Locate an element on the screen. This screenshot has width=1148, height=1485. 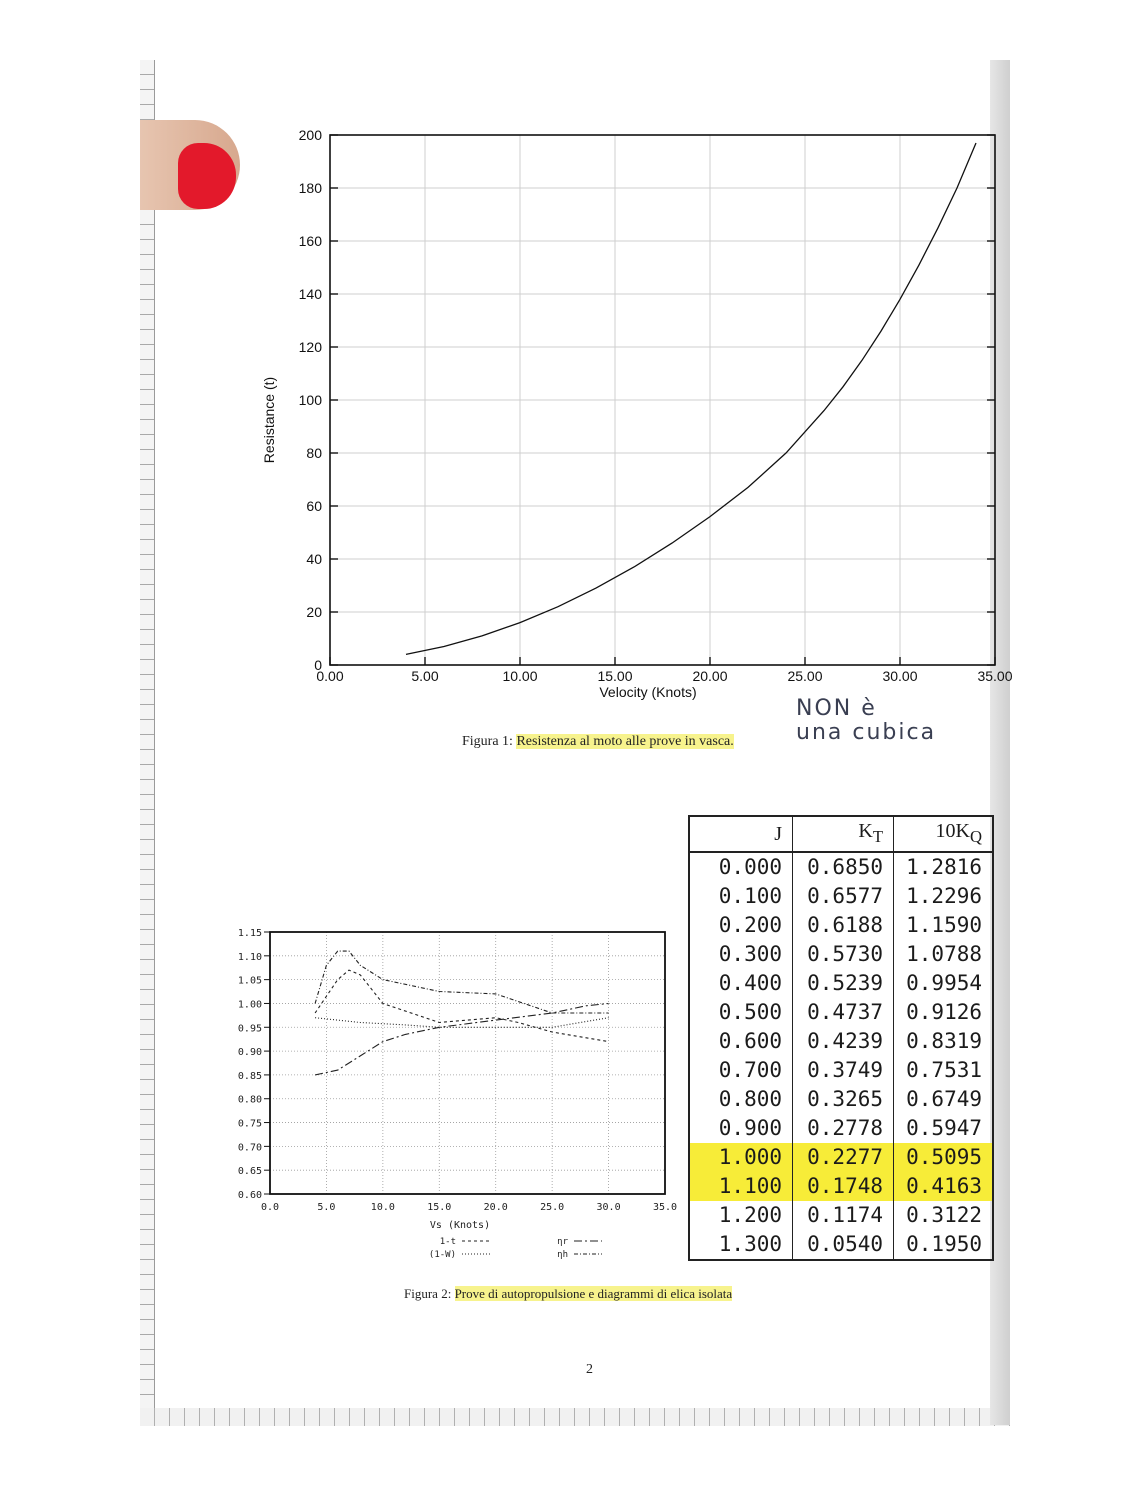
figure1-caption-prefix: Figura 1: is located at coordinates (487, 741).